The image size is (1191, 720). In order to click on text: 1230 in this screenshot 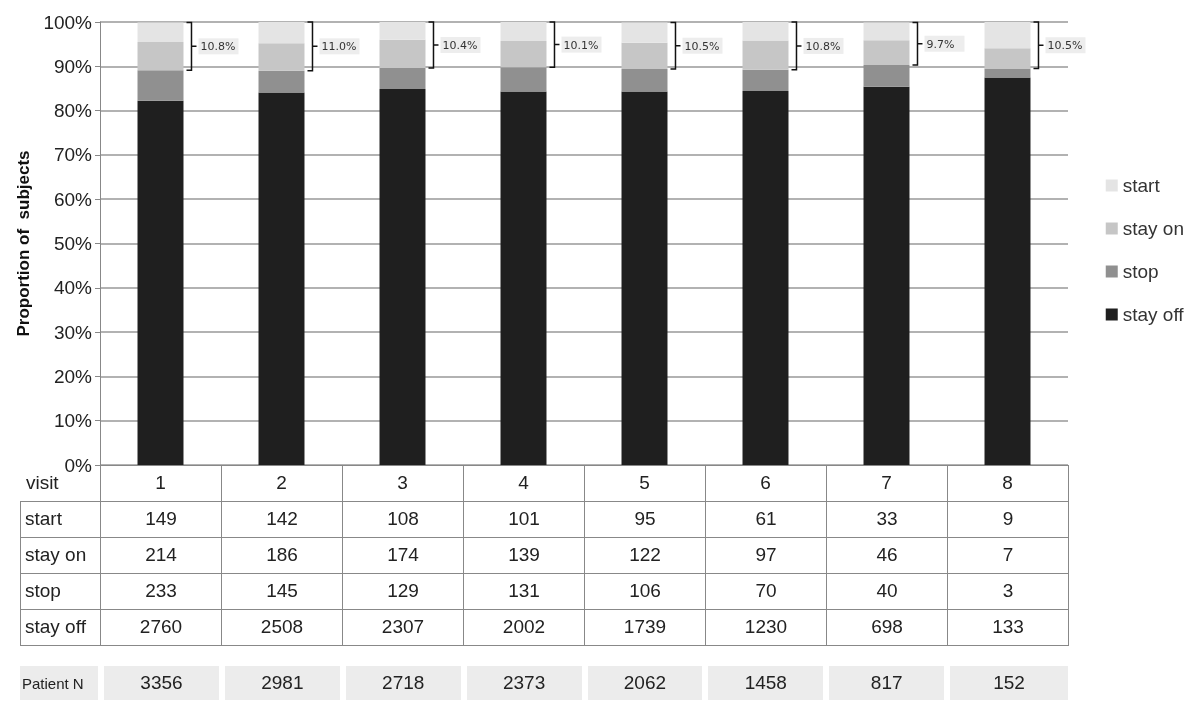, I will do `click(766, 627)`.